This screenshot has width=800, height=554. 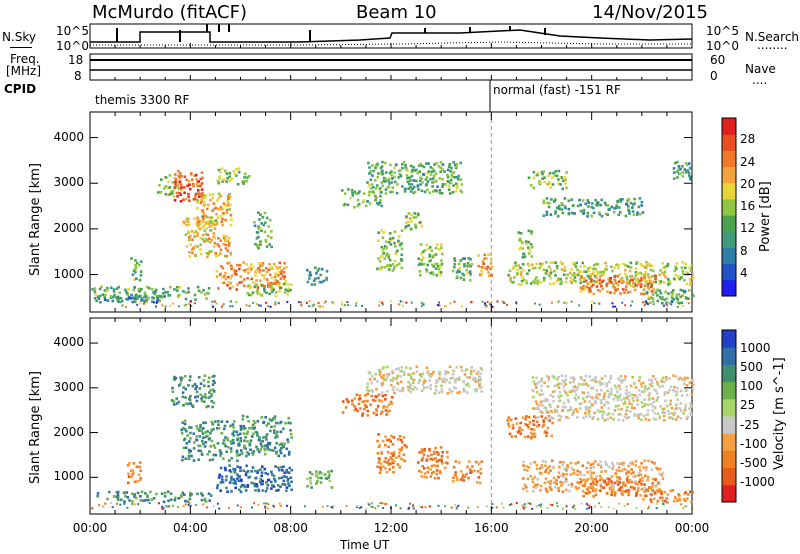 What do you see at coordinates (729, 390) in the screenshot?
I see `velocity-colorbar-swatch` at bounding box center [729, 390].